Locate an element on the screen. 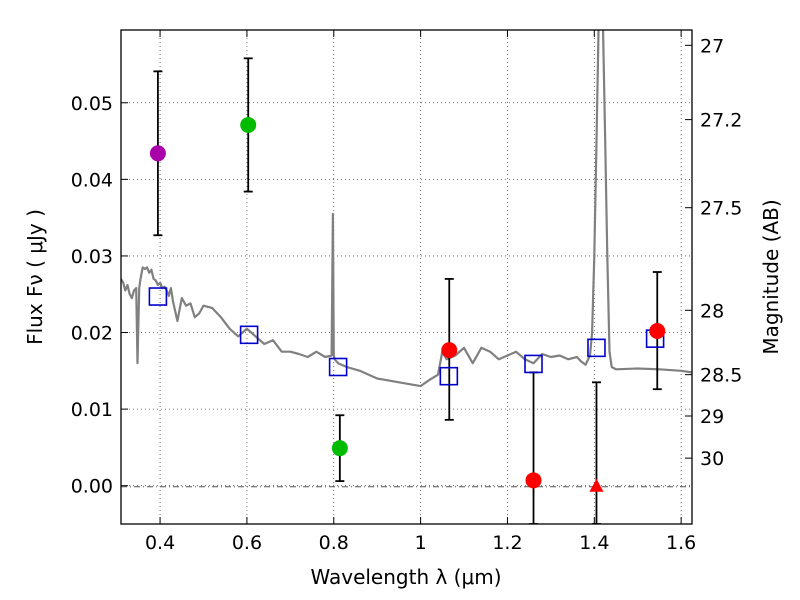  right-tick-label: 28.5 is located at coordinates (721, 376).